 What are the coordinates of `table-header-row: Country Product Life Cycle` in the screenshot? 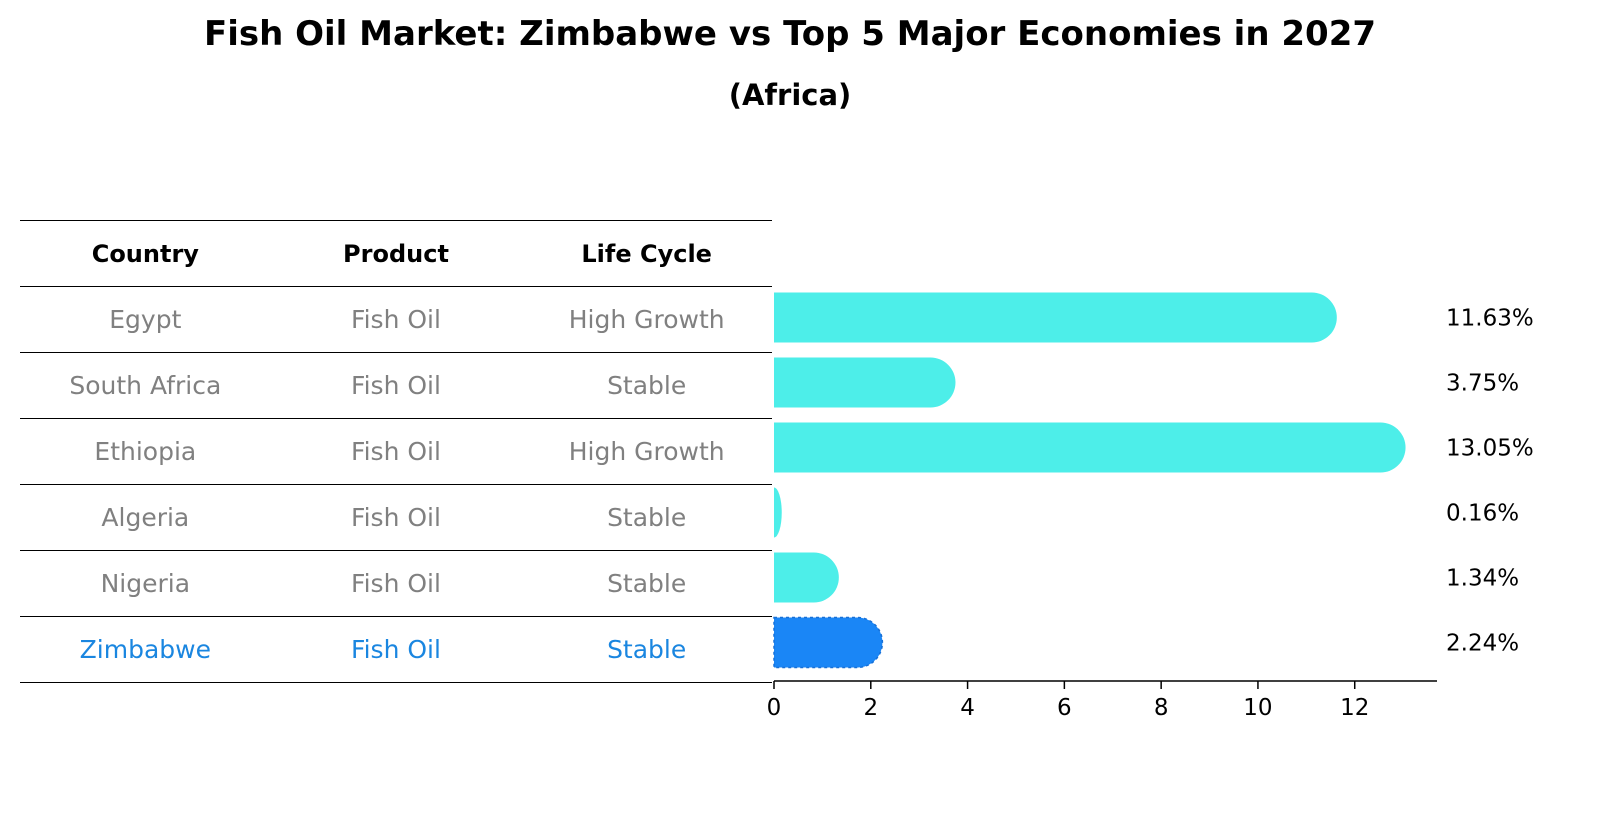 It's located at (396, 253).